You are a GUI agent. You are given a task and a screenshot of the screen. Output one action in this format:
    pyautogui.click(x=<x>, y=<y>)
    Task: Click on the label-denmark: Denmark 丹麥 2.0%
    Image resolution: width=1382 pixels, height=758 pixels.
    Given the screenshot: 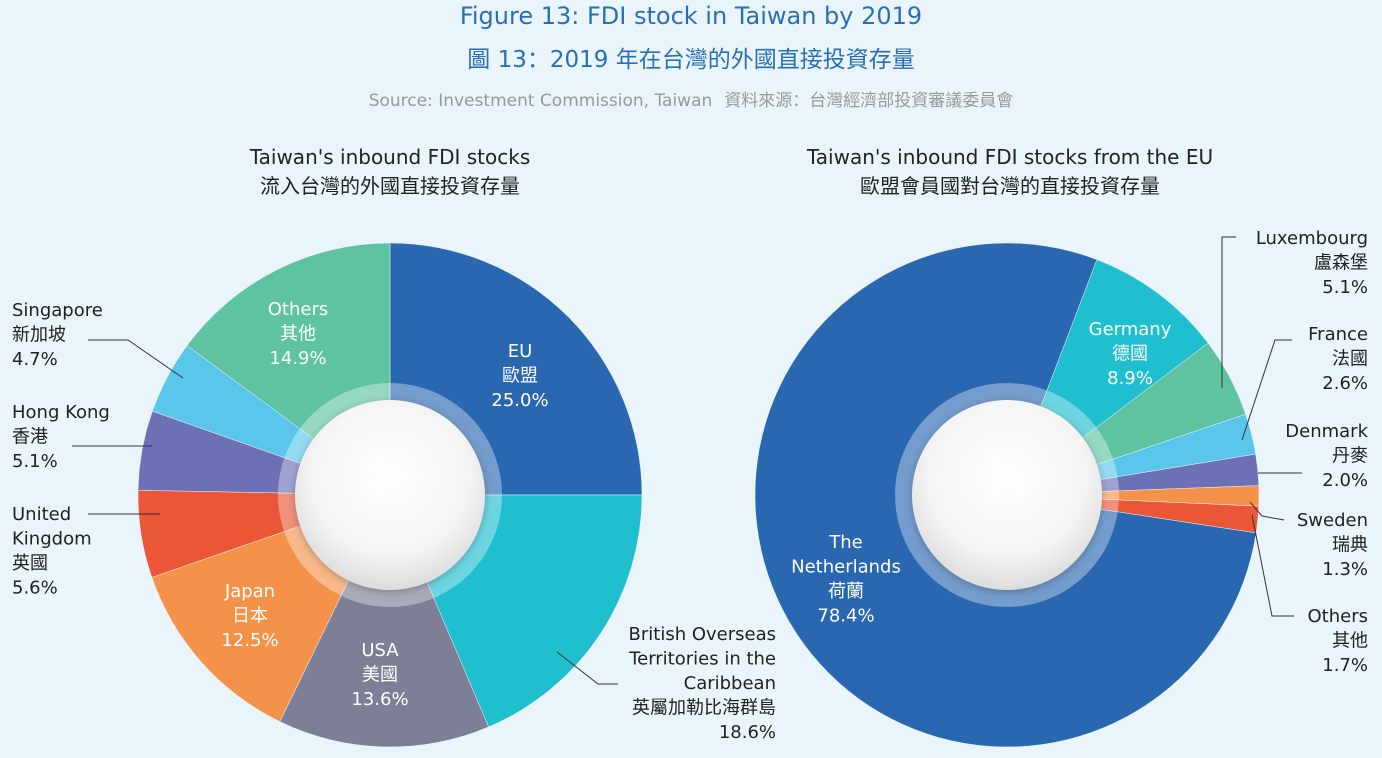 What is the action you would take?
    pyautogui.click(x=1326, y=456)
    